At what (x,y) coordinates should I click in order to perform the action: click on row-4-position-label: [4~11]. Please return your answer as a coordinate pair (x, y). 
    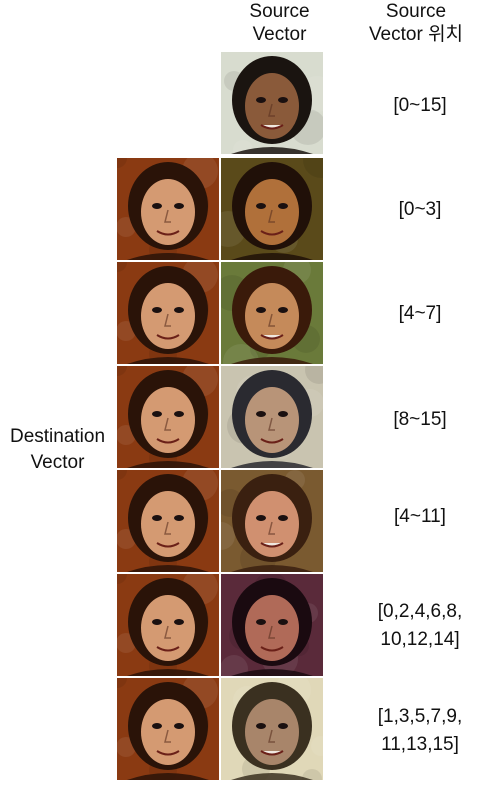
    Looking at the image, I should click on (406, 517).